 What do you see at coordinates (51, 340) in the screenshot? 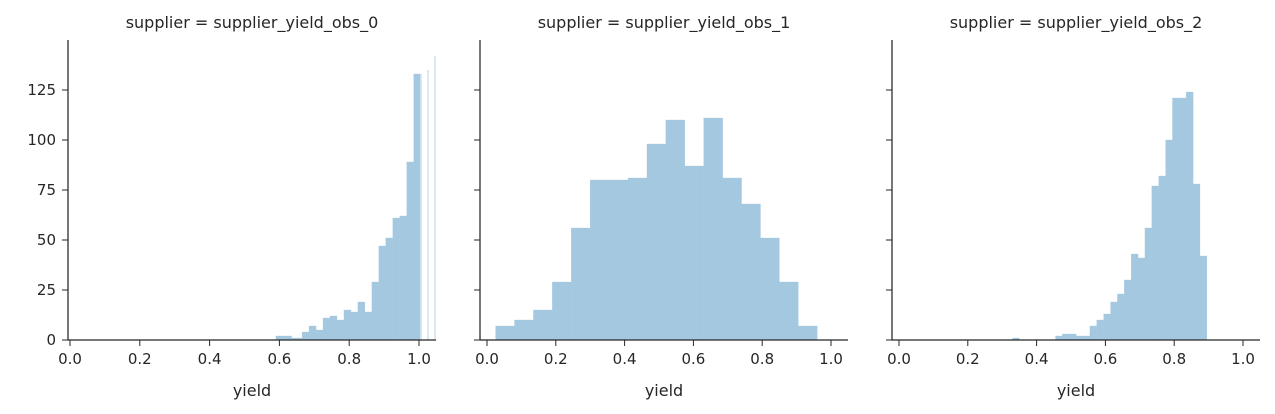
I see `y-tick-label: 0` at bounding box center [51, 340].